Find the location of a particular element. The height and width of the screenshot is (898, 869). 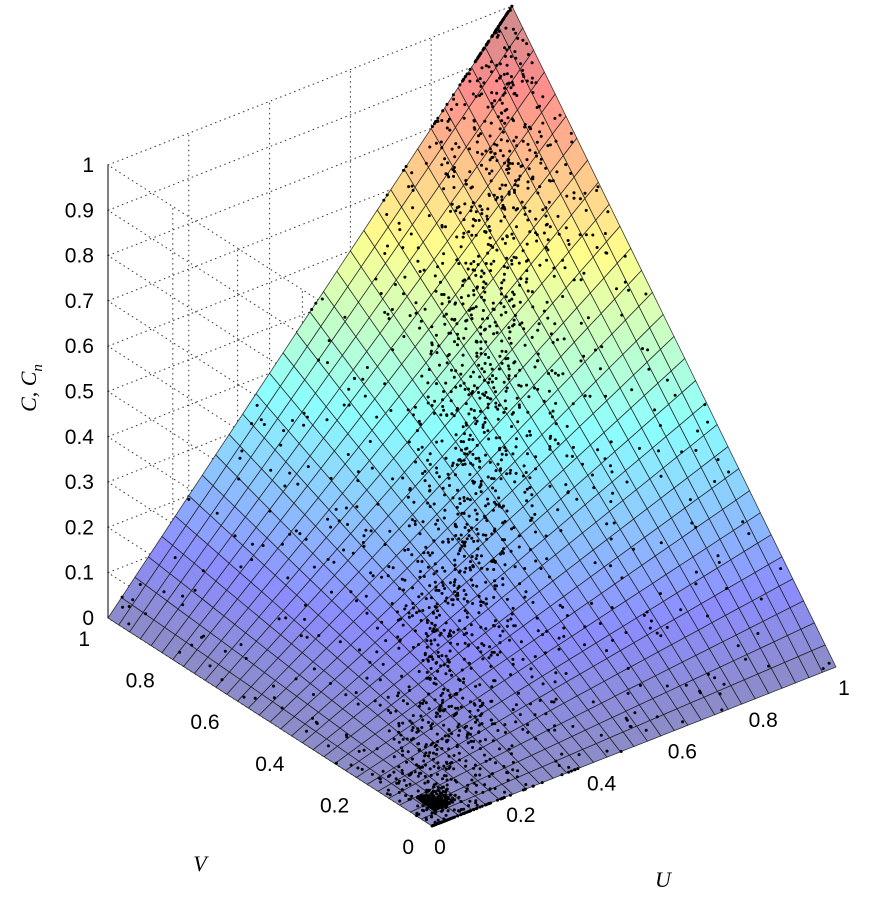

u-tick-label: 0.8 is located at coordinates (763, 720).